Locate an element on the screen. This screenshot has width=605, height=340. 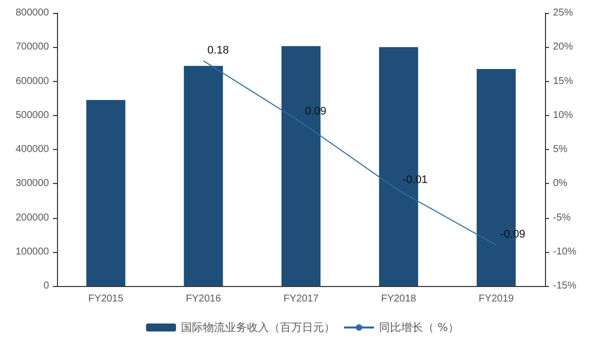
y2-tick-label: 10% is located at coordinates (563, 115).